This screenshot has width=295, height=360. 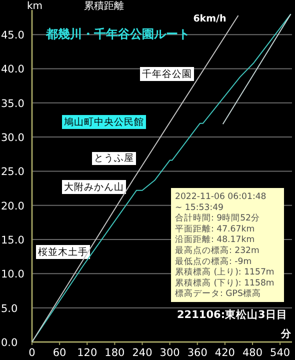 What do you see at coordinates (232, 314) in the screenshot?
I see `annotation: 221106:東松山3日目` at bounding box center [232, 314].